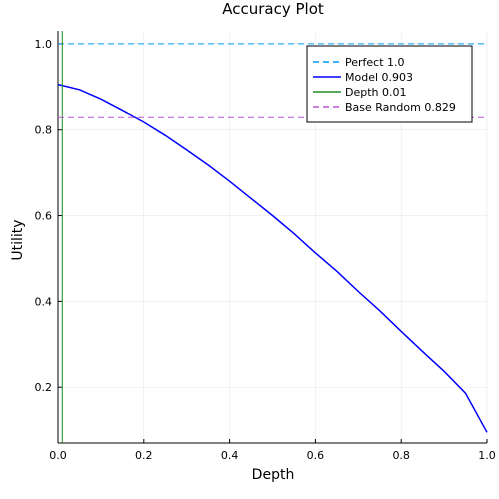 Image resolution: width=499 pixels, height=499 pixels. Describe the element at coordinates (18, 239) in the screenshot. I see `y-axis-label: Utility` at that location.